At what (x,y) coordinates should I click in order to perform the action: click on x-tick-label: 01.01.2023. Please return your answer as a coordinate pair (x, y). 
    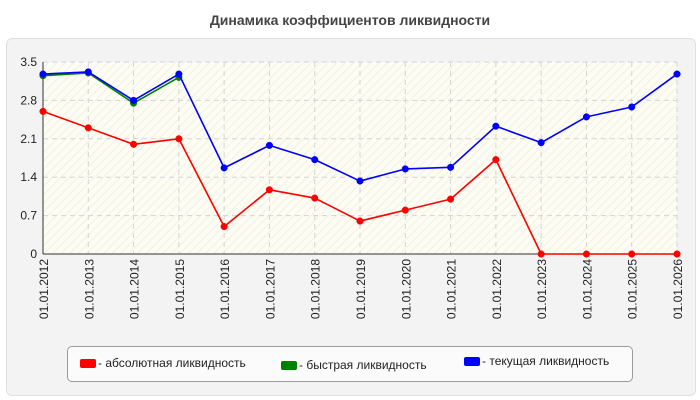
    Looking at the image, I should click on (542, 289).